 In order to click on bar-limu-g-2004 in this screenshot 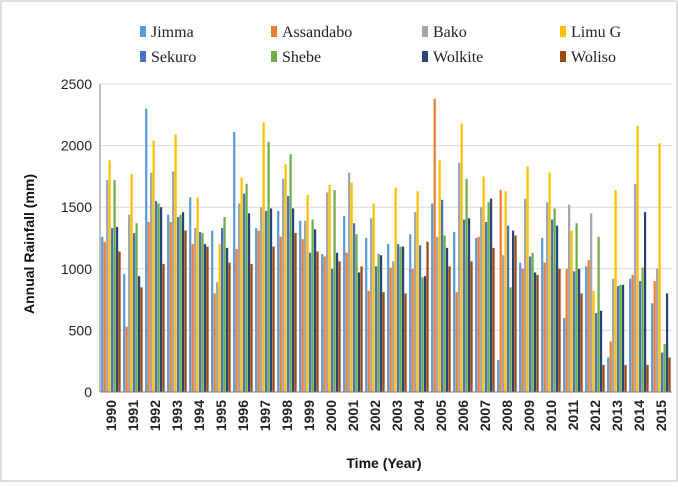, I will do `click(417, 291)`.